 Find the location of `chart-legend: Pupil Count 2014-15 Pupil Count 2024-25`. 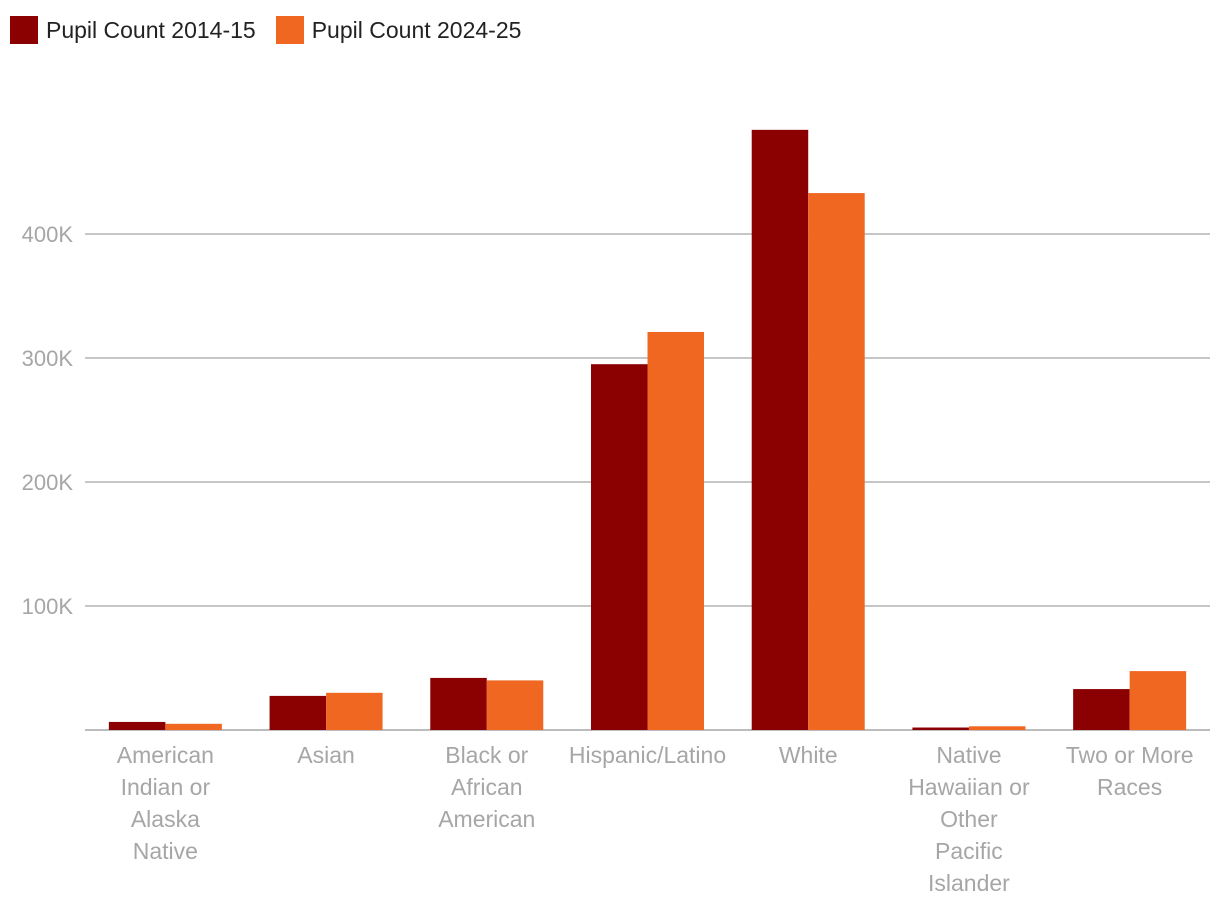

chart-legend: Pupil Count 2014-15 Pupil Count 2024-25 is located at coordinates (265, 30).